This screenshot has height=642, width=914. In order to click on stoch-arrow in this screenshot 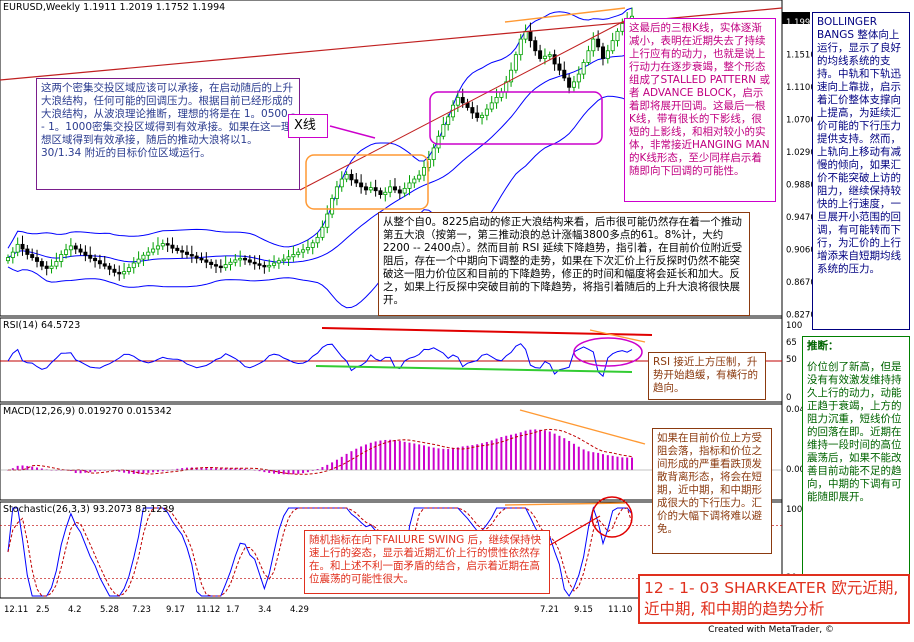, I will do `click(575, 530)`.